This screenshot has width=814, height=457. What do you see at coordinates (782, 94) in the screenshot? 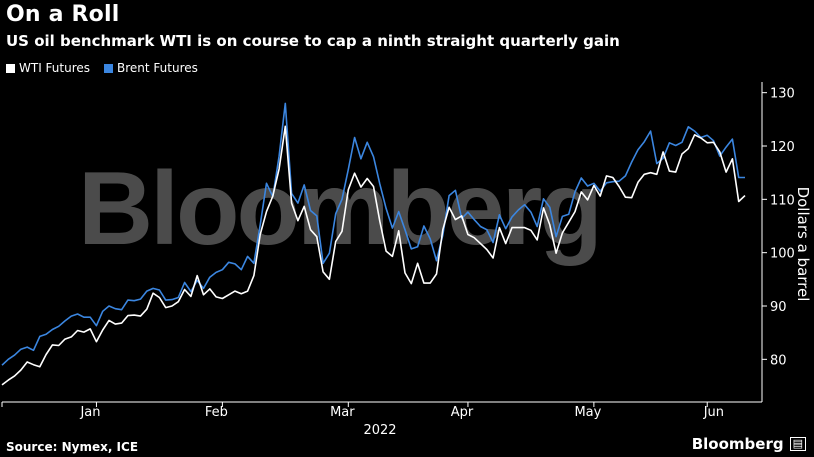
I see `y-tick-label: 130` at bounding box center [782, 94].